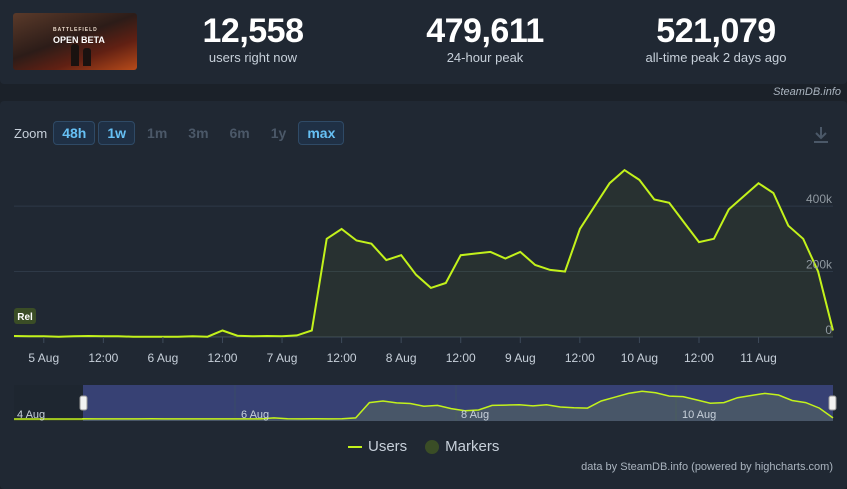 Image resolution: width=847 pixels, height=489 pixels. Describe the element at coordinates (253, 31) in the screenshot. I see `stat-value: 12,558` at that location.